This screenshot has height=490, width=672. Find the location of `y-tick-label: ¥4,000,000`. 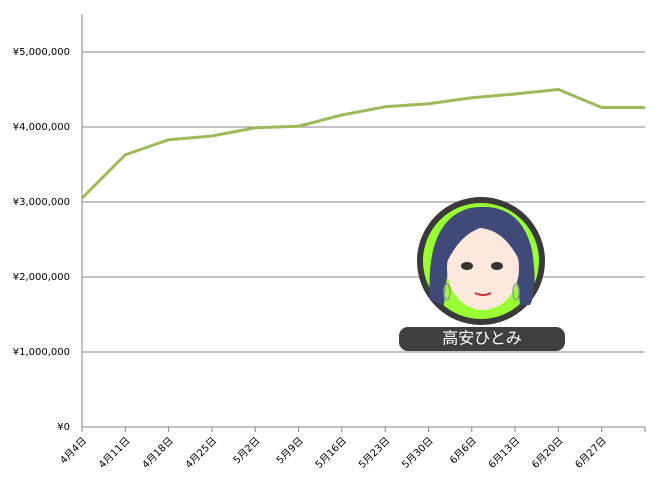

y-tick-label: ¥4,000,000 is located at coordinates (41, 127).